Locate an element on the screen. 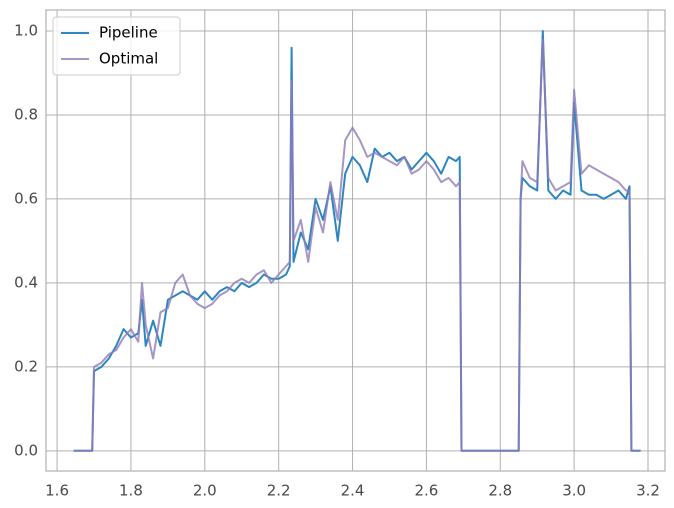 This screenshot has height=508, width=674. x-tick-label: 1.6 is located at coordinates (57, 491).